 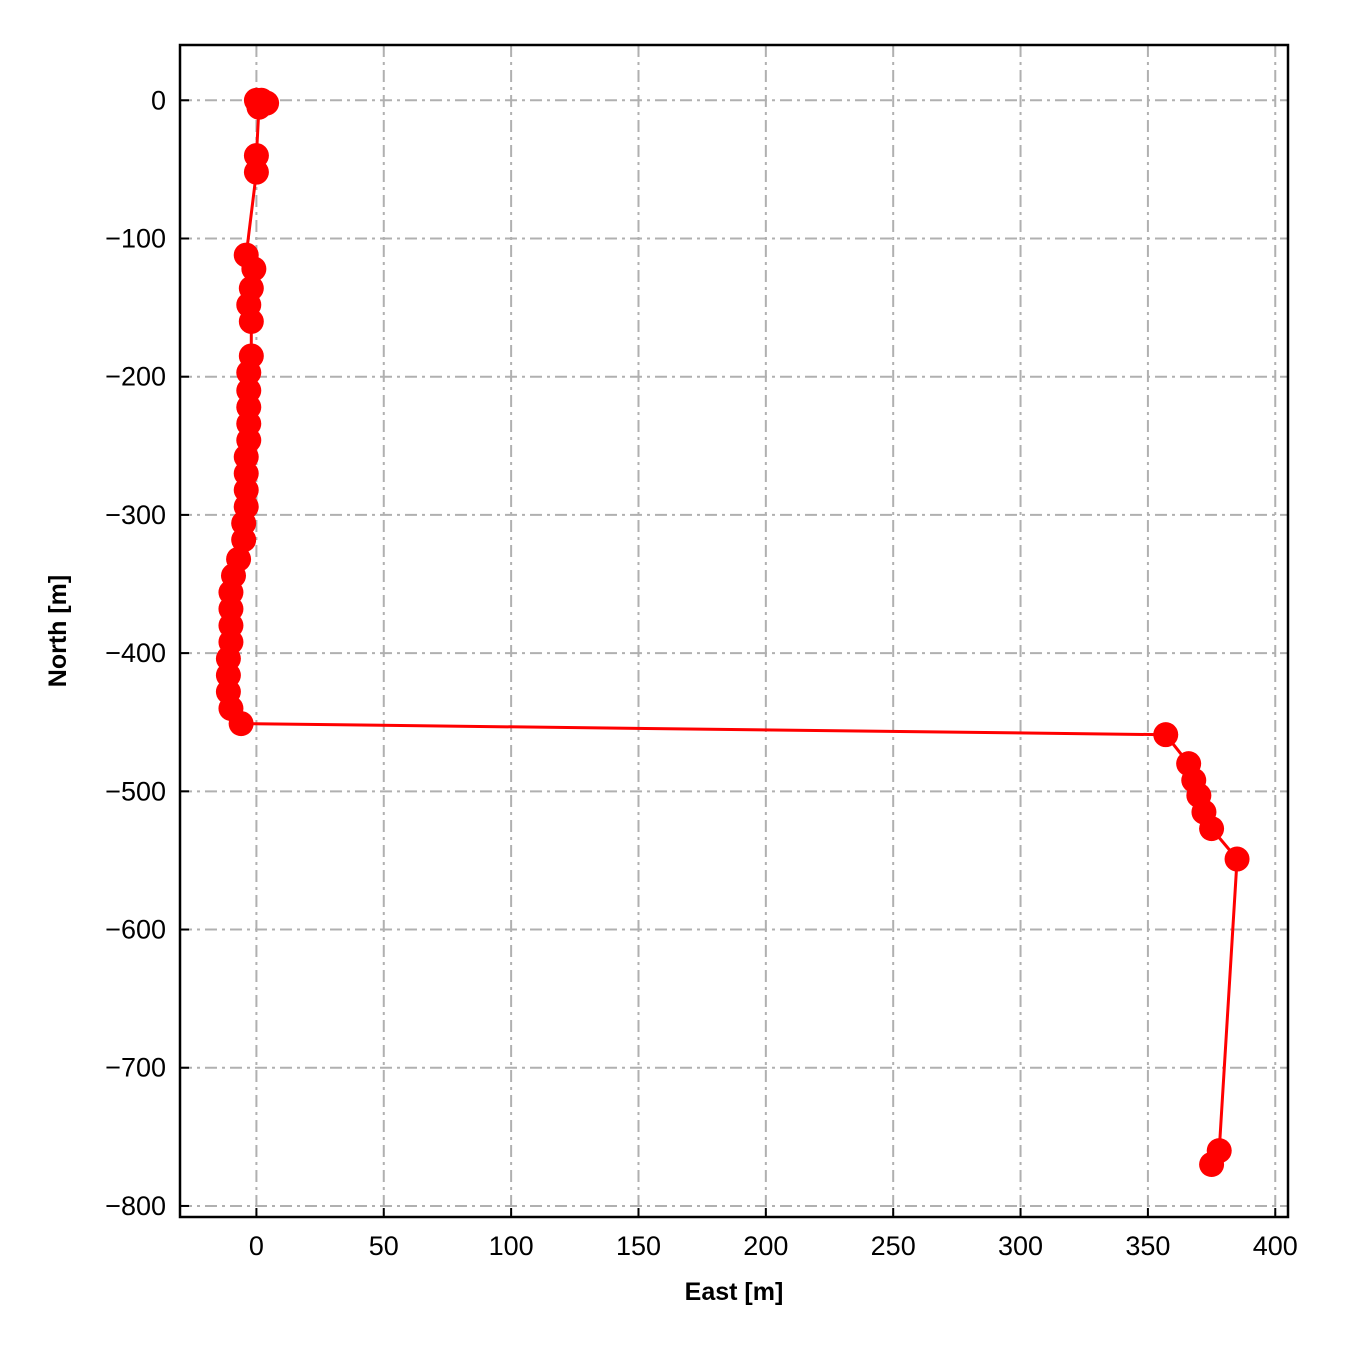 What do you see at coordinates (135, 1068) in the screenshot?
I see `y-tick-label: −700` at bounding box center [135, 1068].